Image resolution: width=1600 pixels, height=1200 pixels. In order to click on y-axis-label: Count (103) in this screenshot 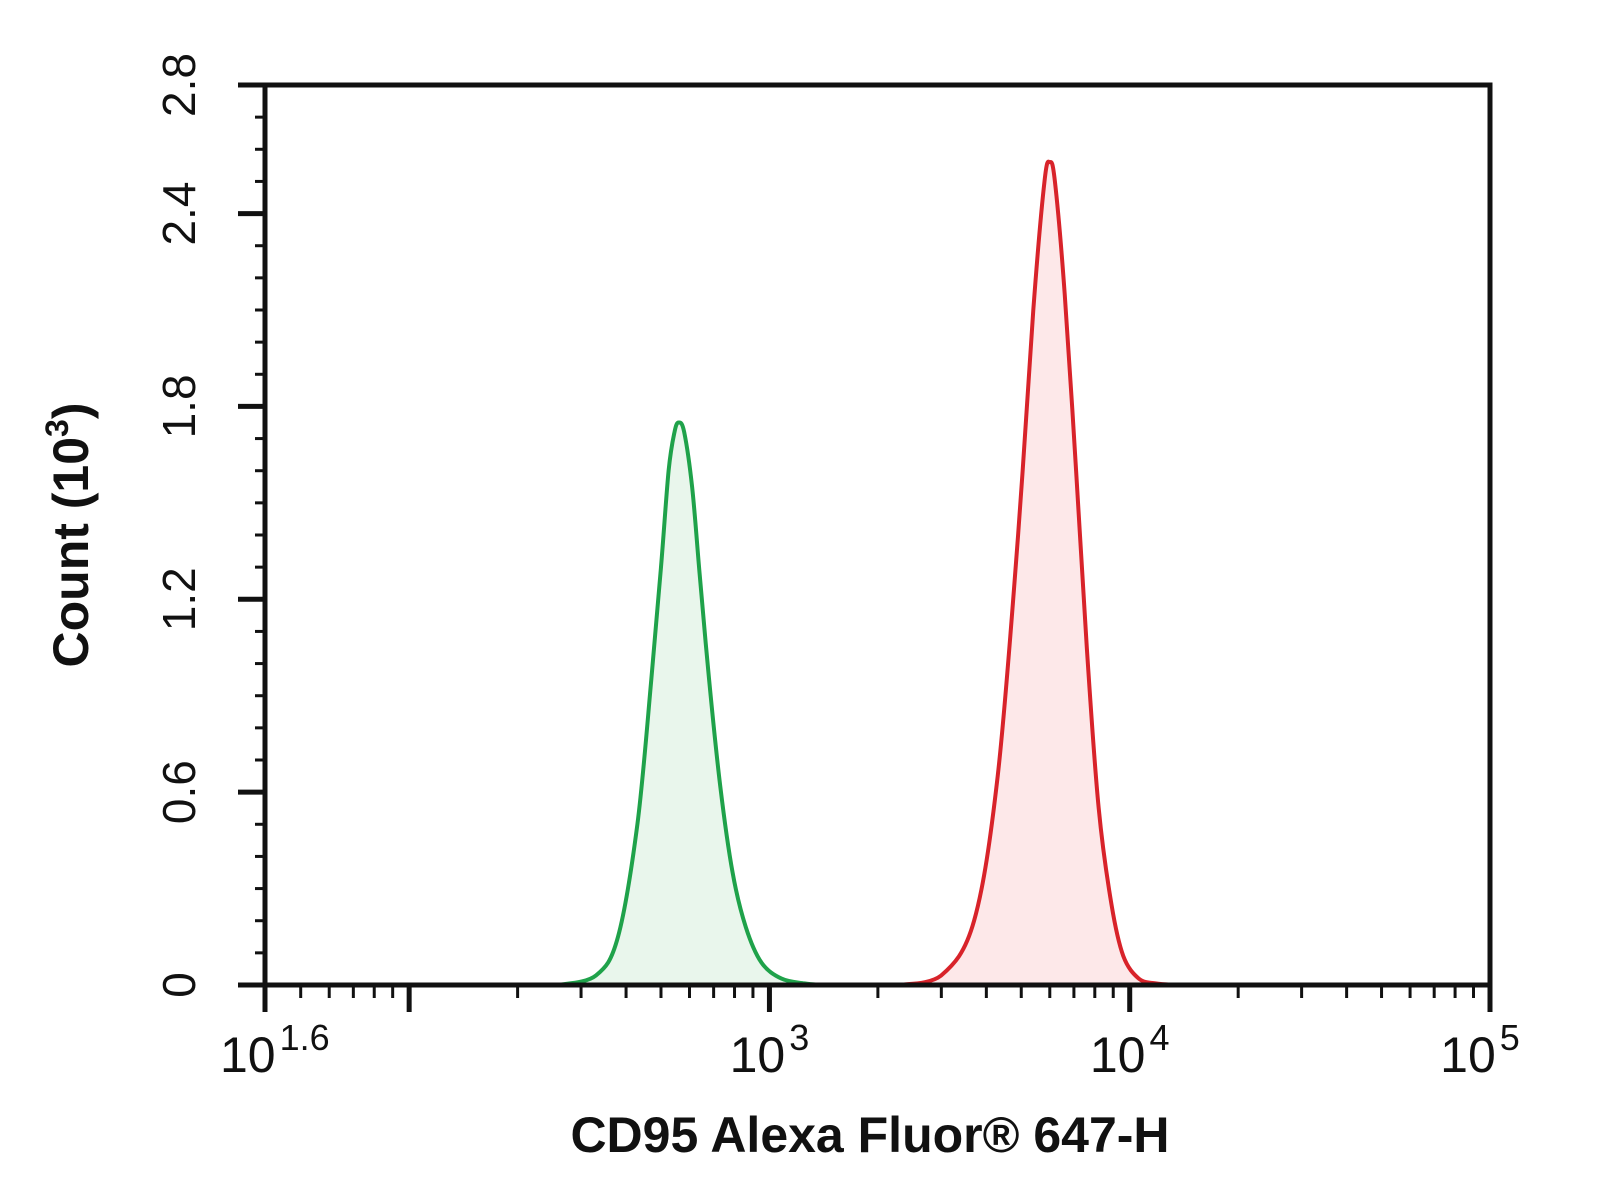, I will do `click(69, 535)`.